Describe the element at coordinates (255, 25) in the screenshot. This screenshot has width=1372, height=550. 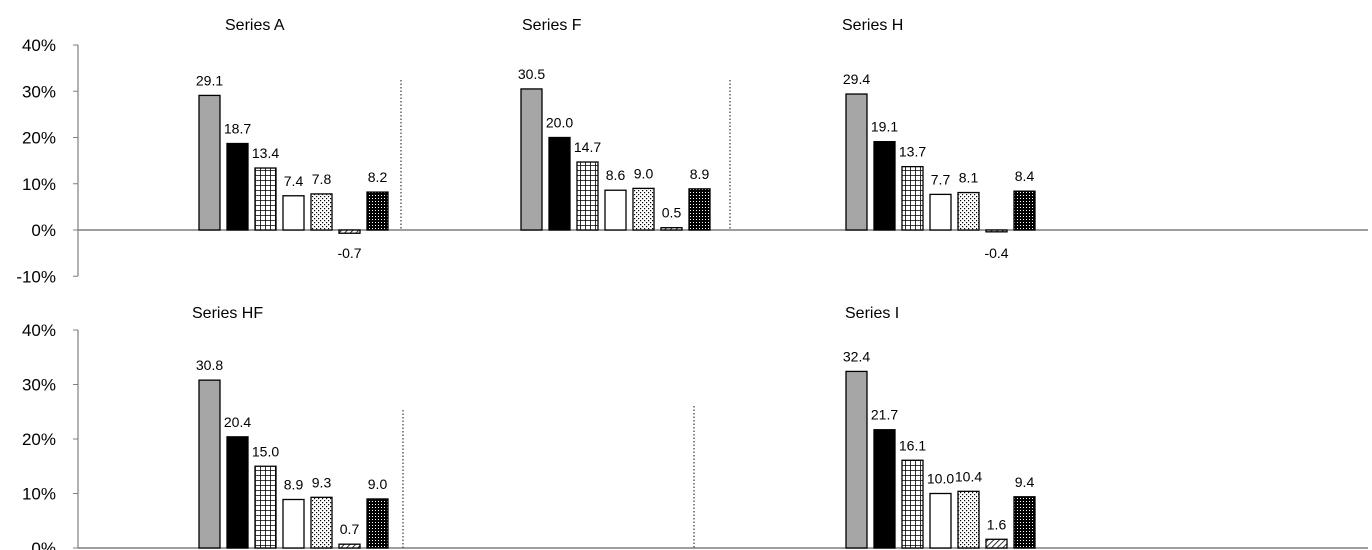
I see `panel-title: Series A` at that location.